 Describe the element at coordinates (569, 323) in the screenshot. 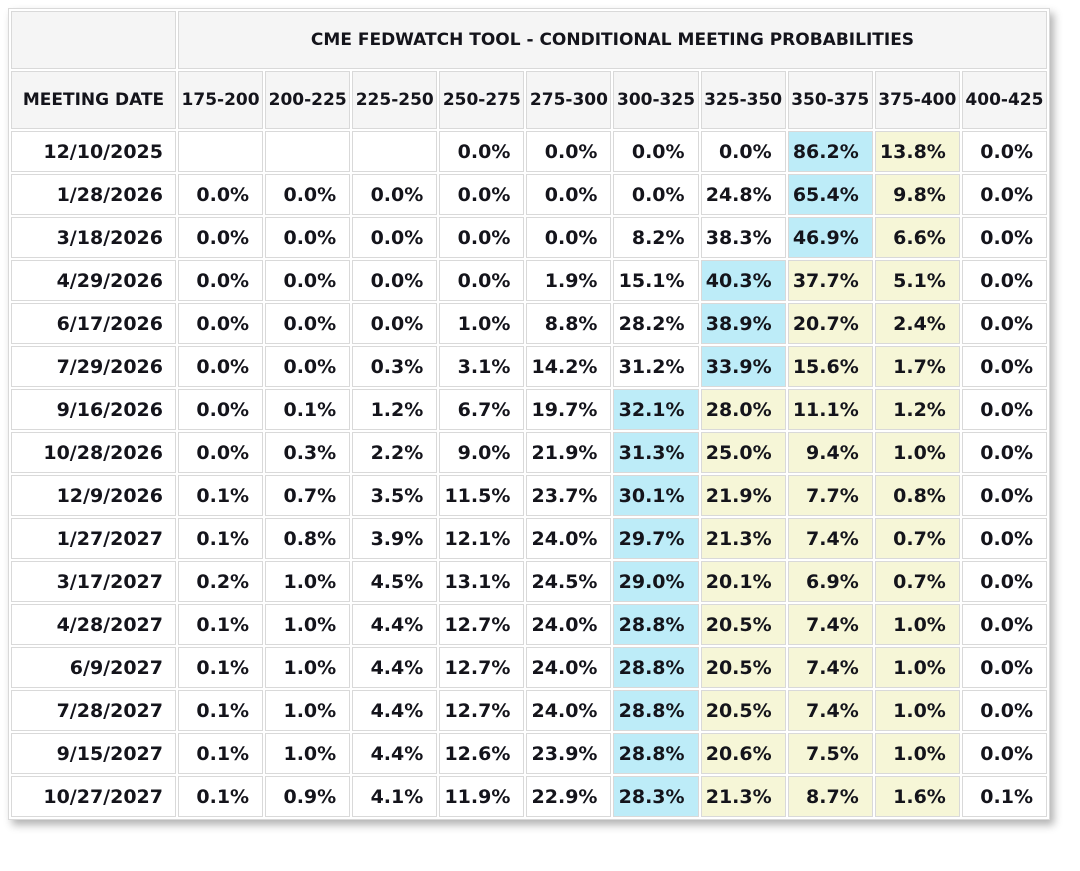

I see `probability-cell: 8.8%` at that location.